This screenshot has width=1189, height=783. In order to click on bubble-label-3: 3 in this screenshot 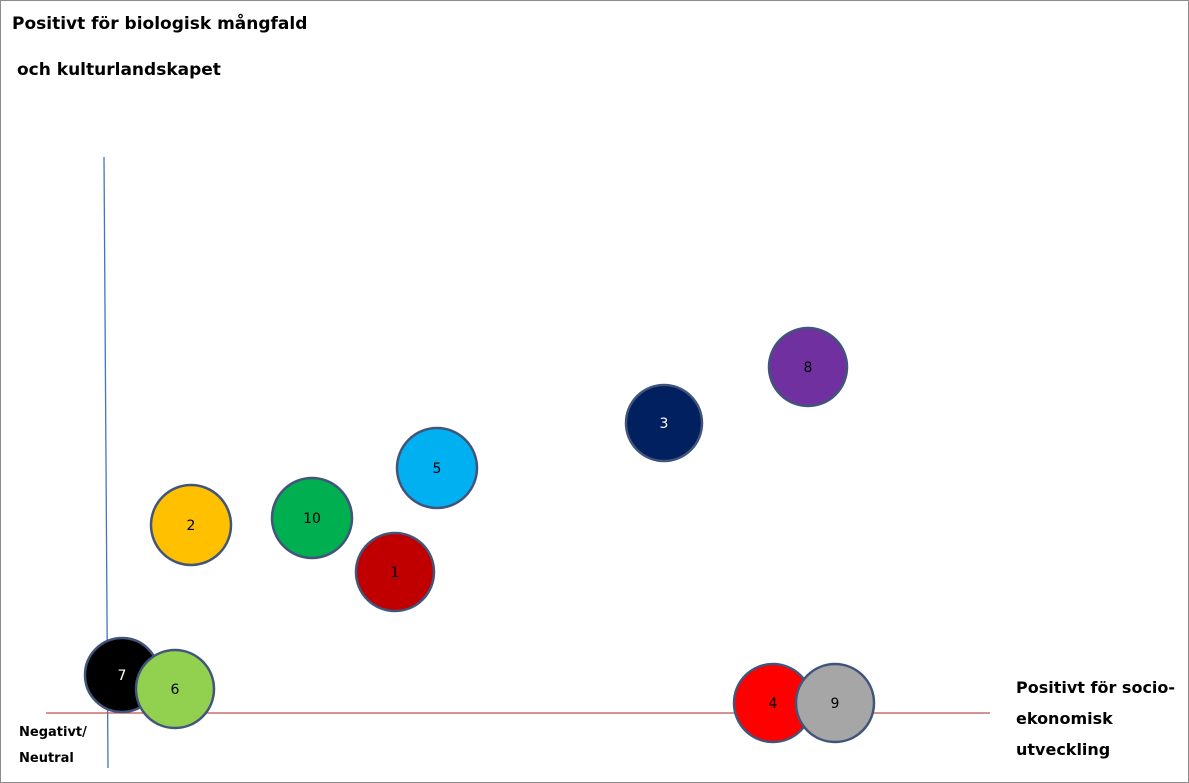, I will do `click(664, 424)`.